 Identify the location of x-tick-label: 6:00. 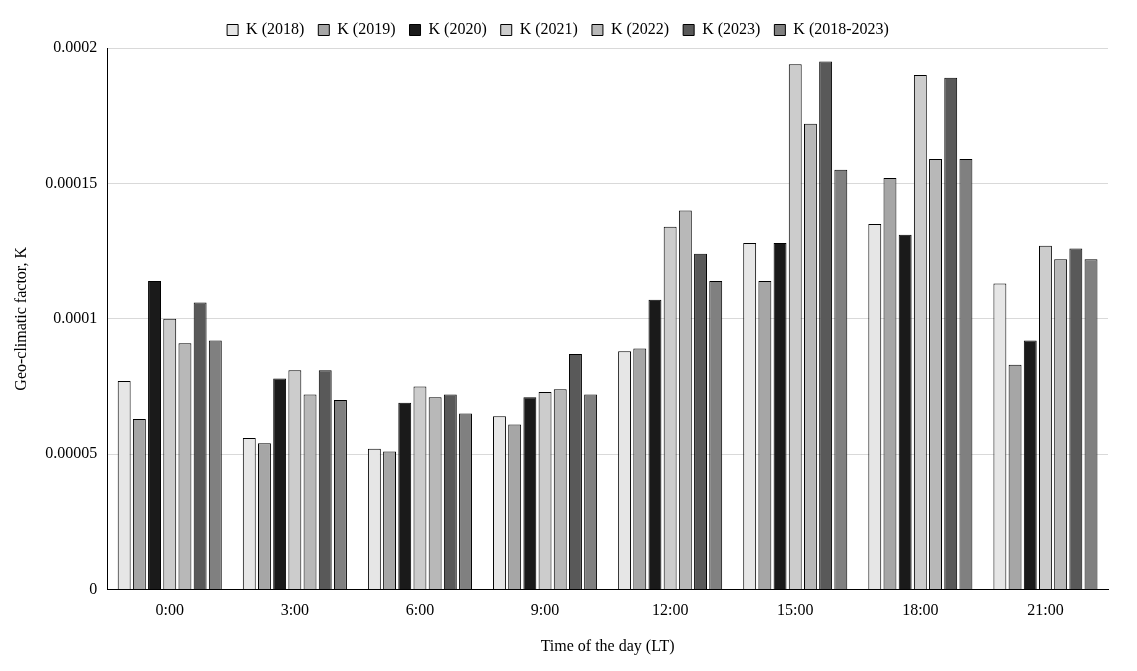
(420, 610).